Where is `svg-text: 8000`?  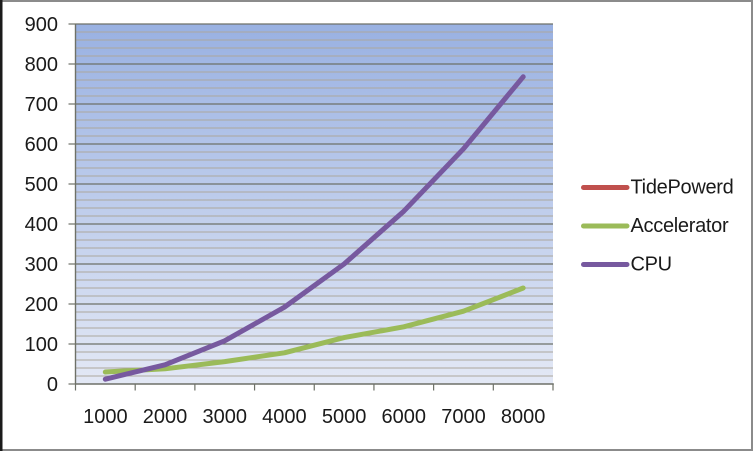 svg-text: 8000 is located at coordinates (523, 417).